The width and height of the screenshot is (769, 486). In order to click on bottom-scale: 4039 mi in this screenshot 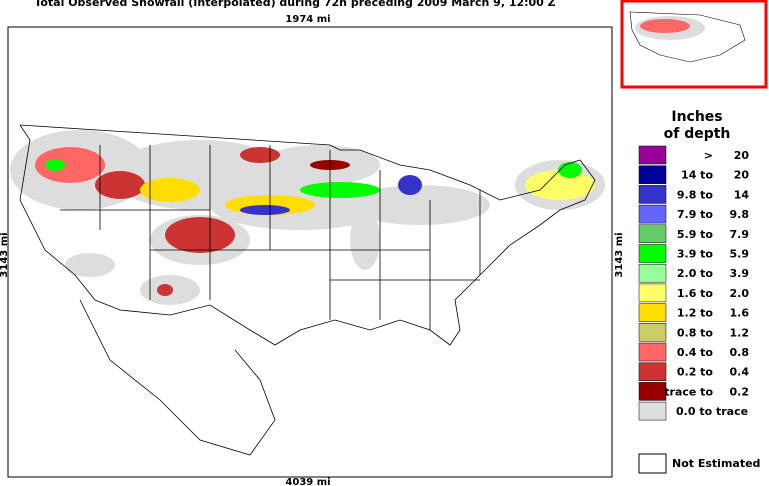, I will do `click(307, 481)`.